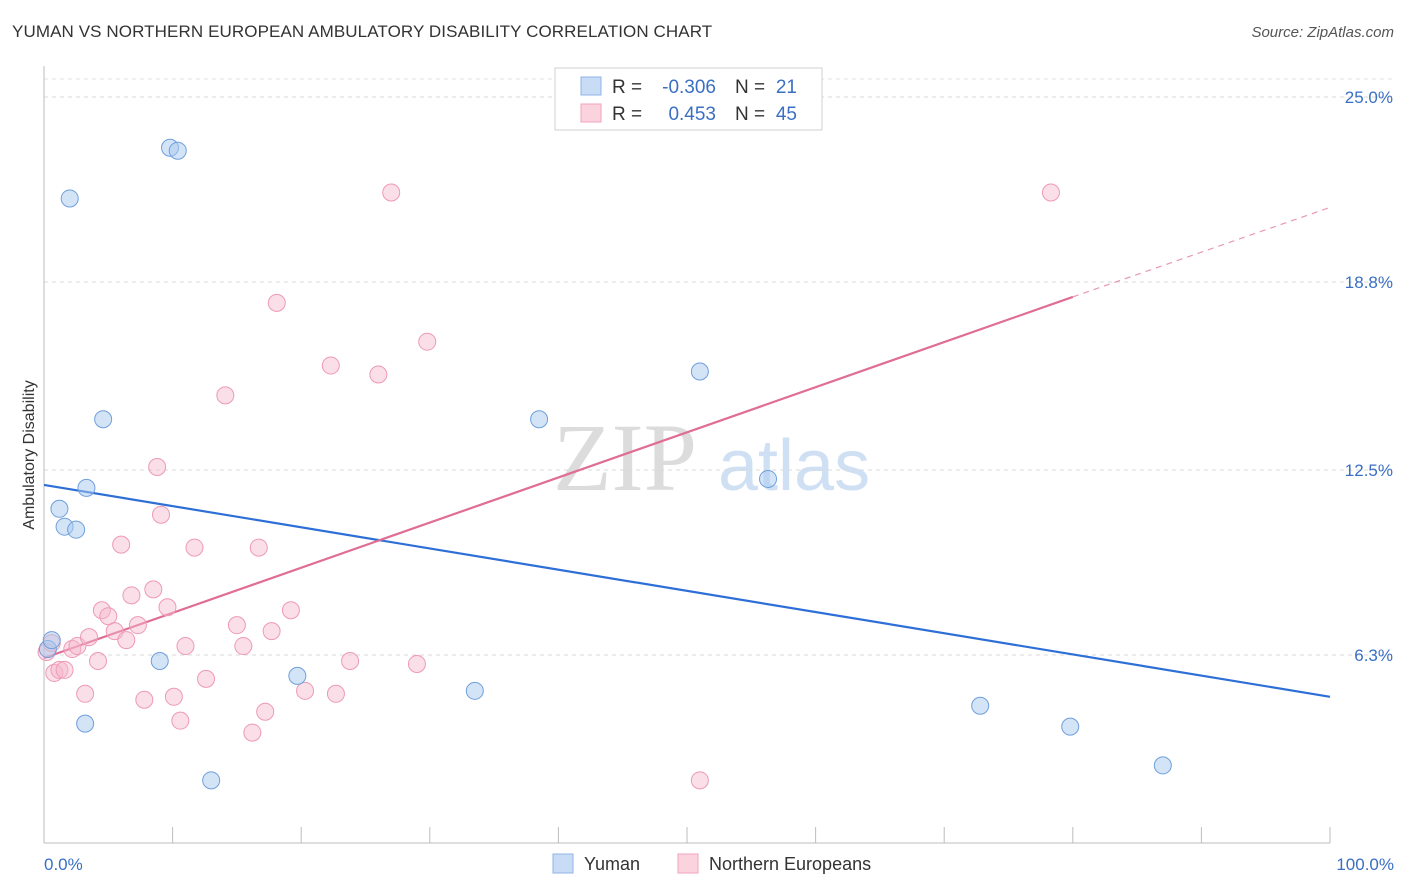  What do you see at coordinates (750, 114) in the screenshot?
I see `legend-n-label-northern: N =` at bounding box center [750, 114].